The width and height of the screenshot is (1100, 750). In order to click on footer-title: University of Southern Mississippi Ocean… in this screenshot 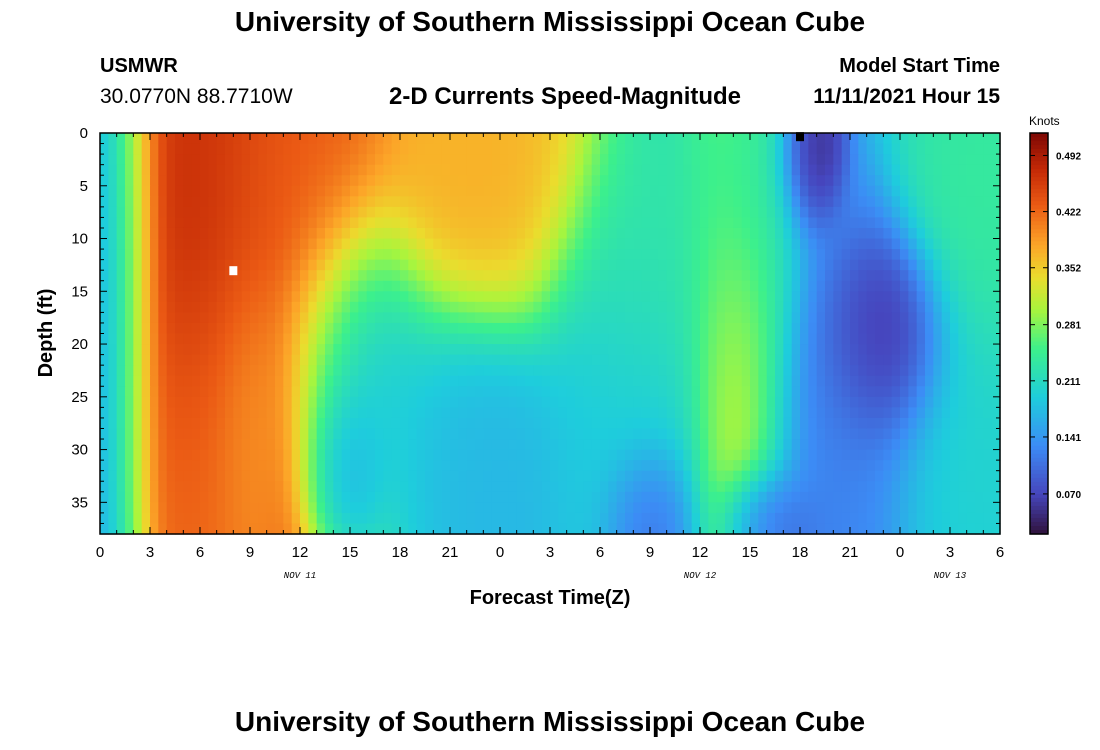, I will do `click(550, 721)`.